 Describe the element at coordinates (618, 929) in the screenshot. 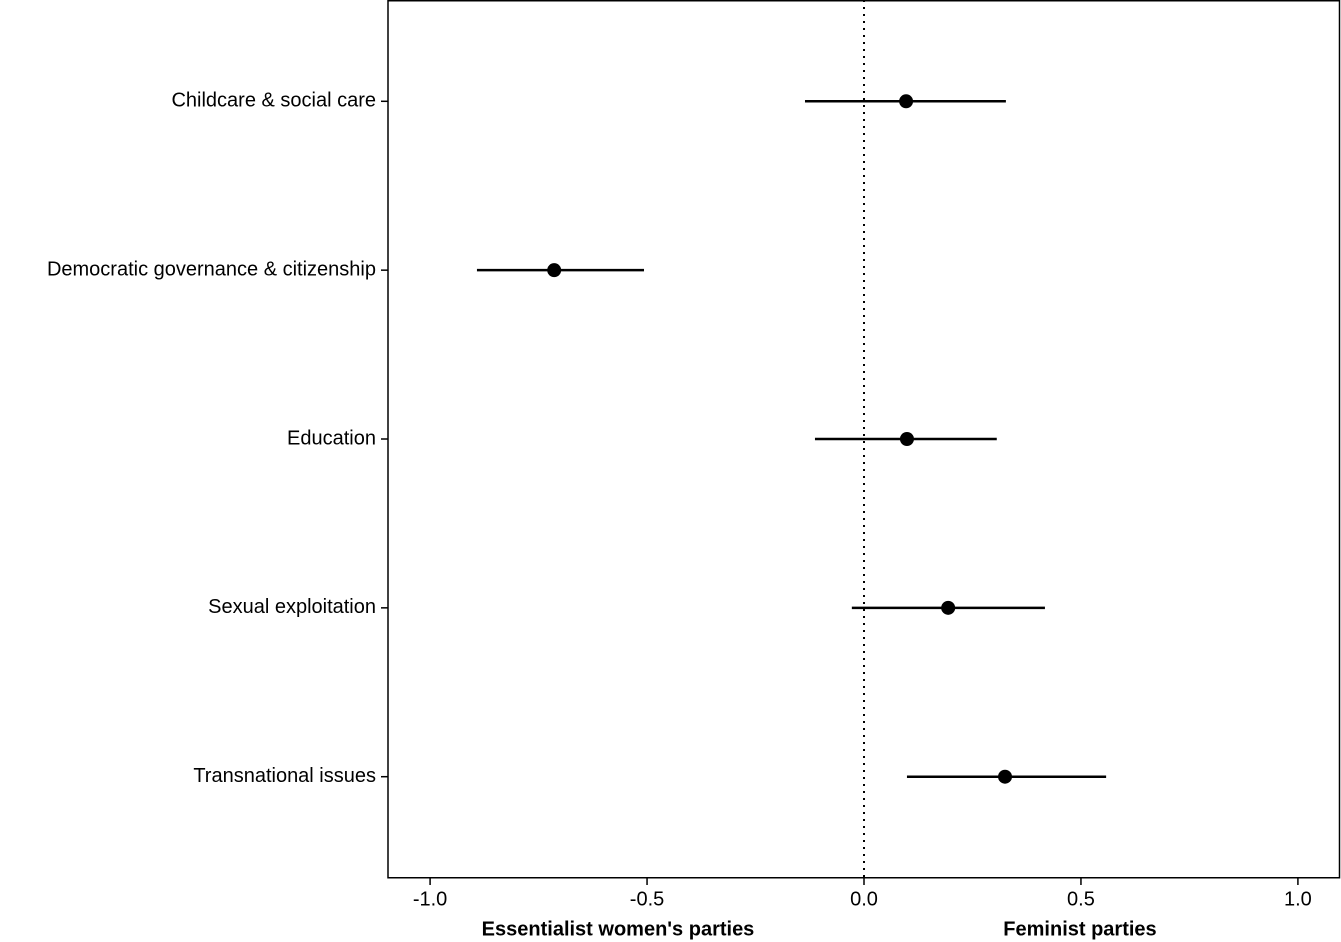

I see `x-annotation-left: Essentialist women's parties` at that location.